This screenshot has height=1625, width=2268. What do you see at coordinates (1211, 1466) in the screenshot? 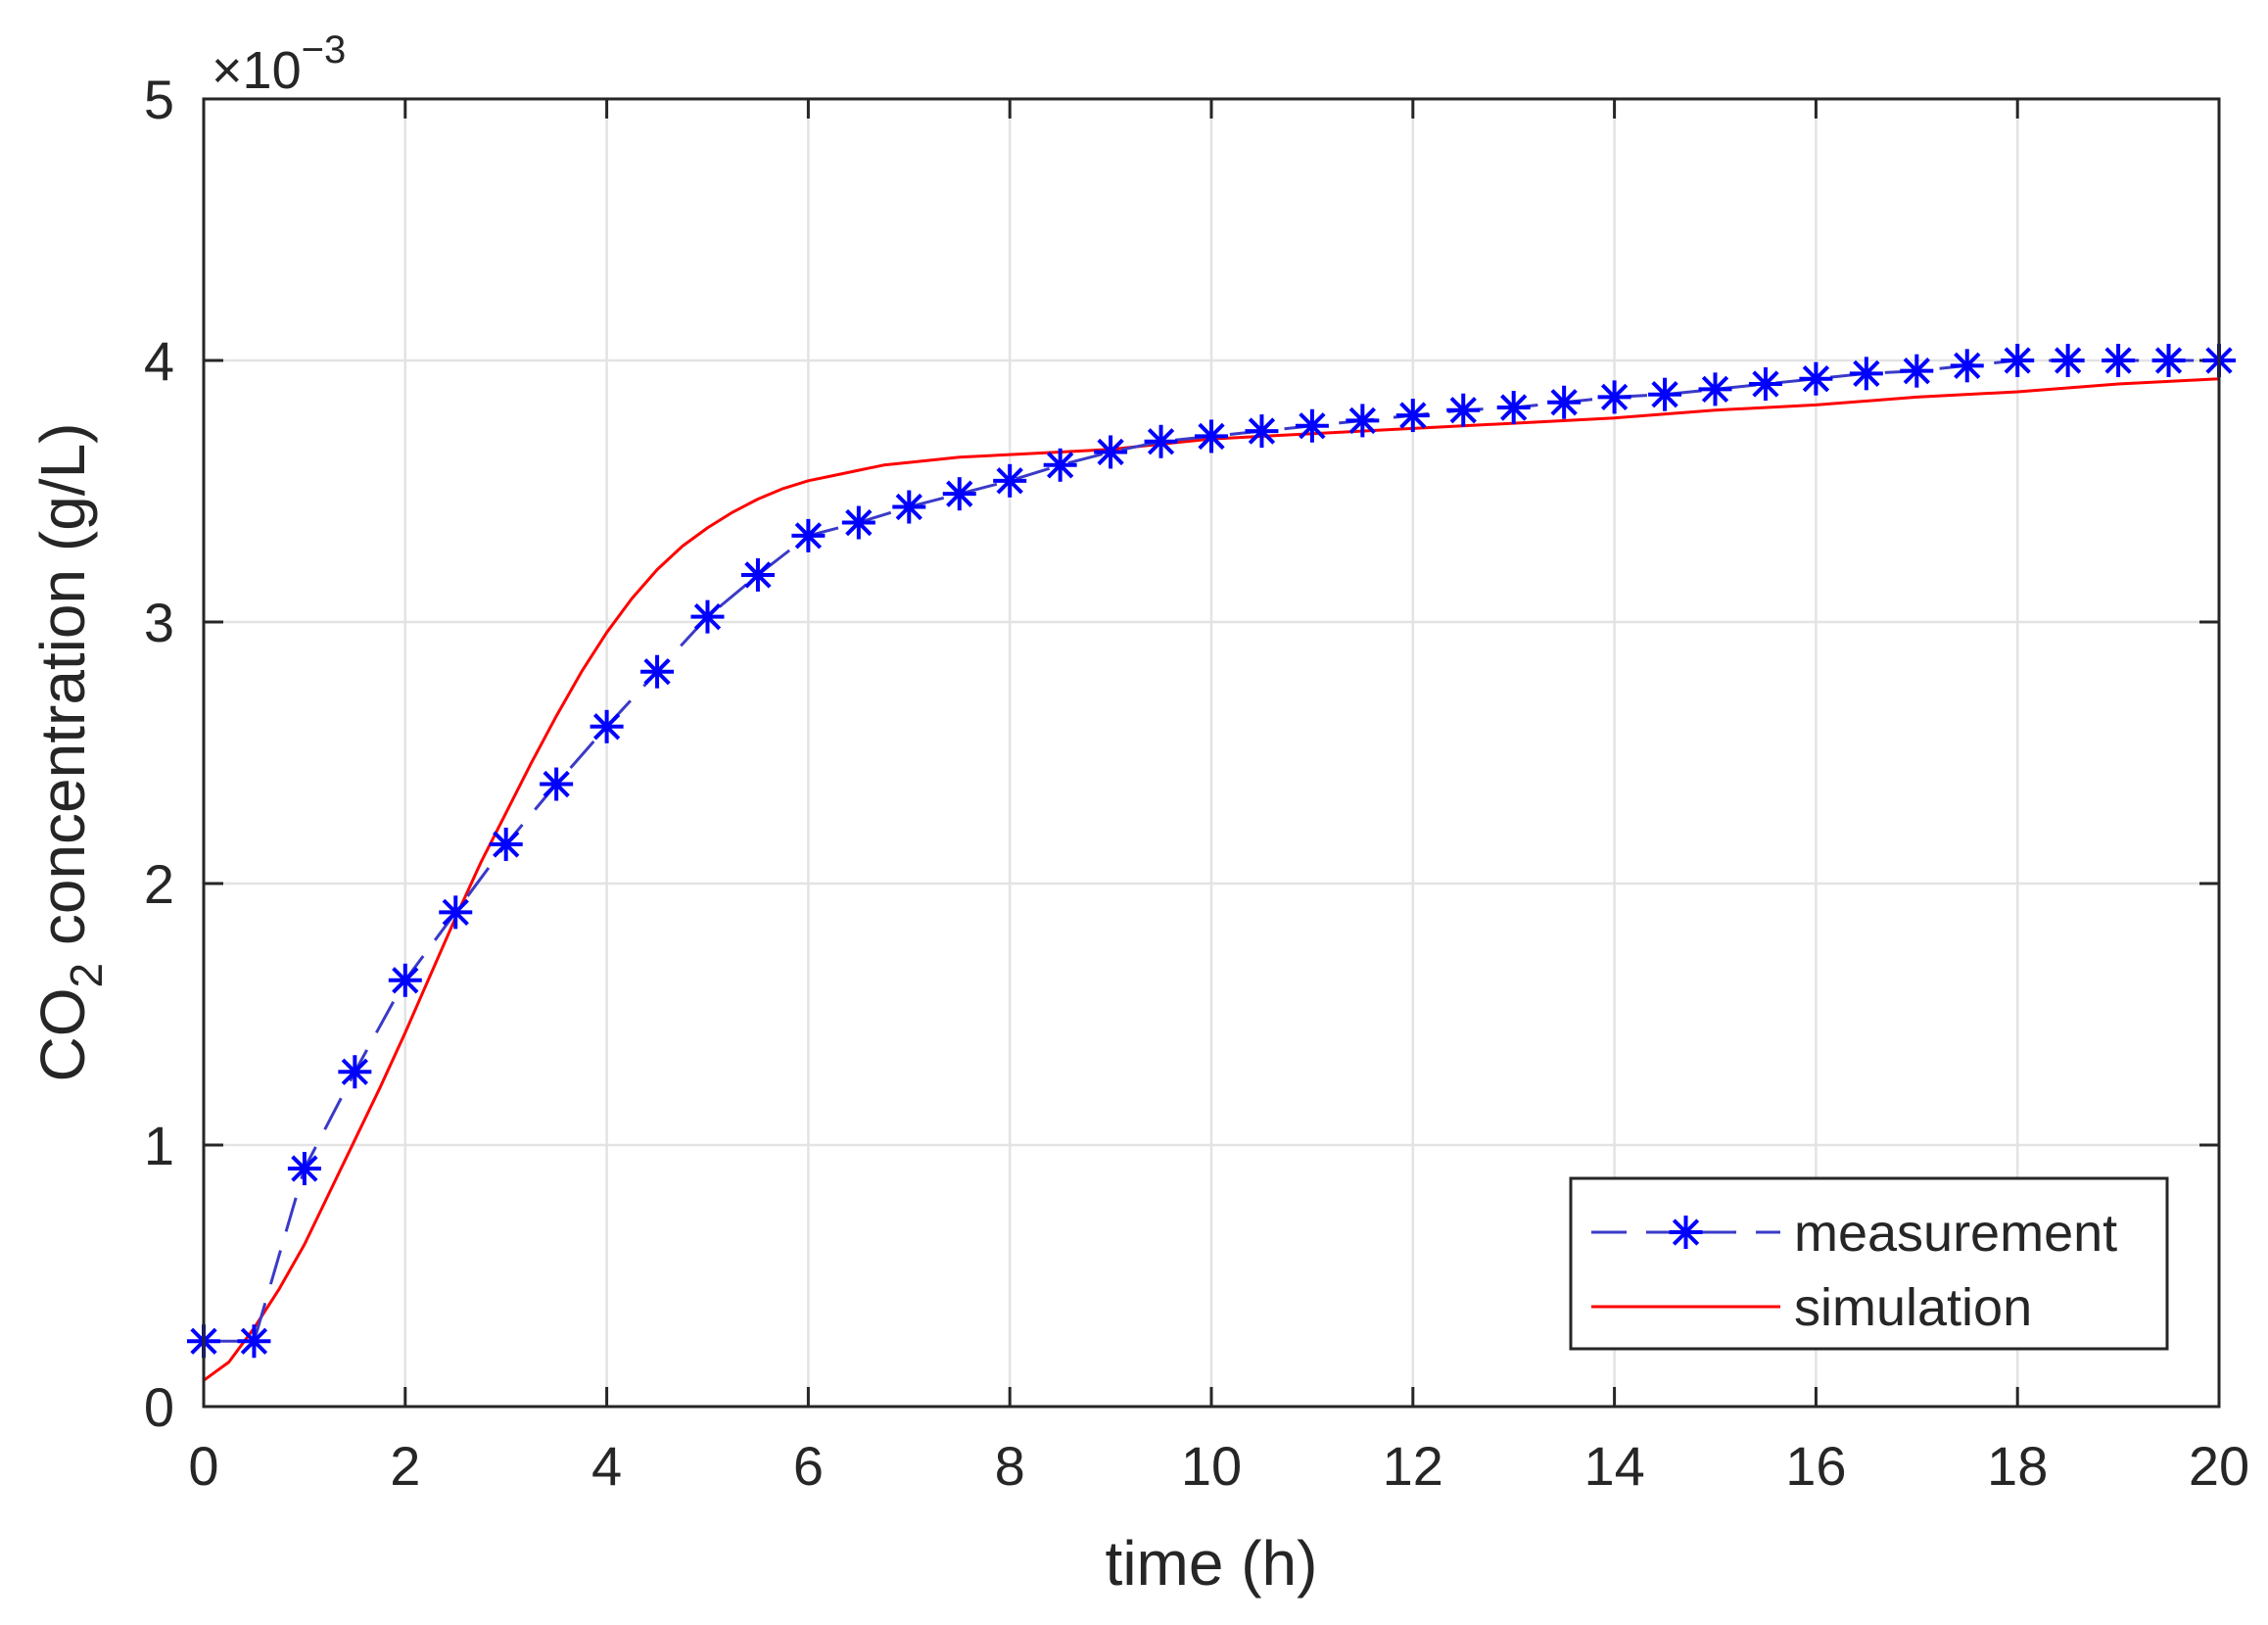
I see `x-tick-label: 10` at bounding box center [1211, 1466].